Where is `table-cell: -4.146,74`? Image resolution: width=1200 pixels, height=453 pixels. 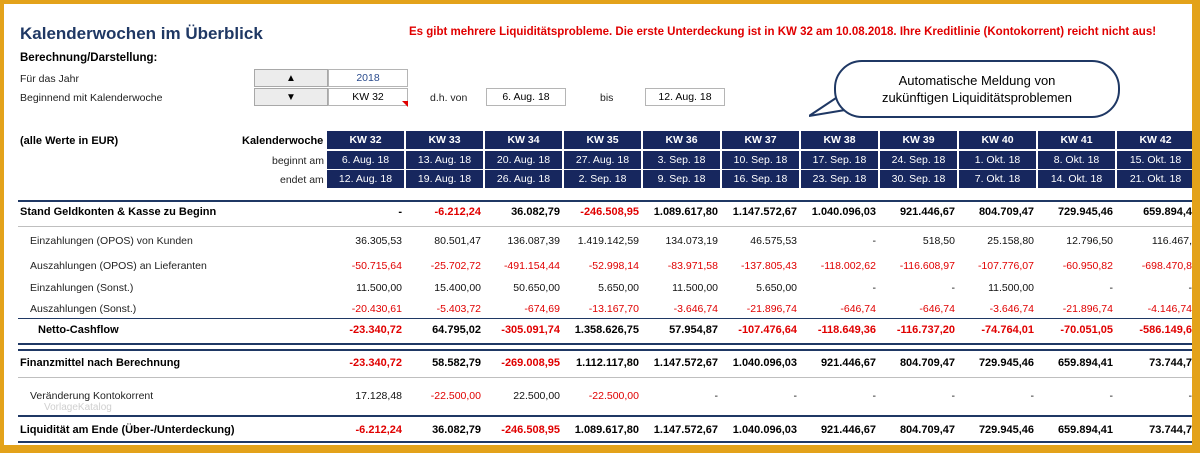 table-cell: -4.146,74 is located at coordinates (1169, 309).